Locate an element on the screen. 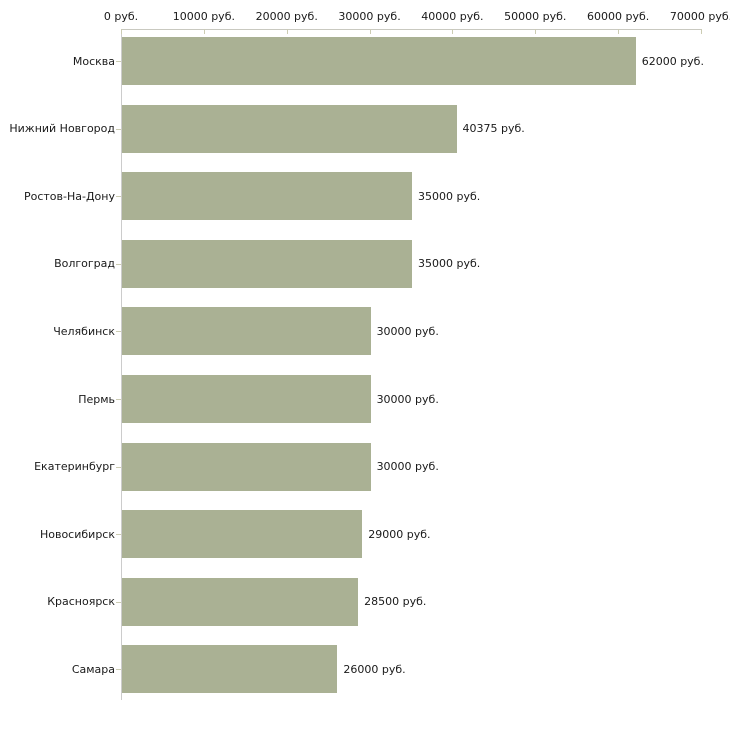 The image size is (730, 730). category-label: Новосибирск is located at coordinates (77, 534).